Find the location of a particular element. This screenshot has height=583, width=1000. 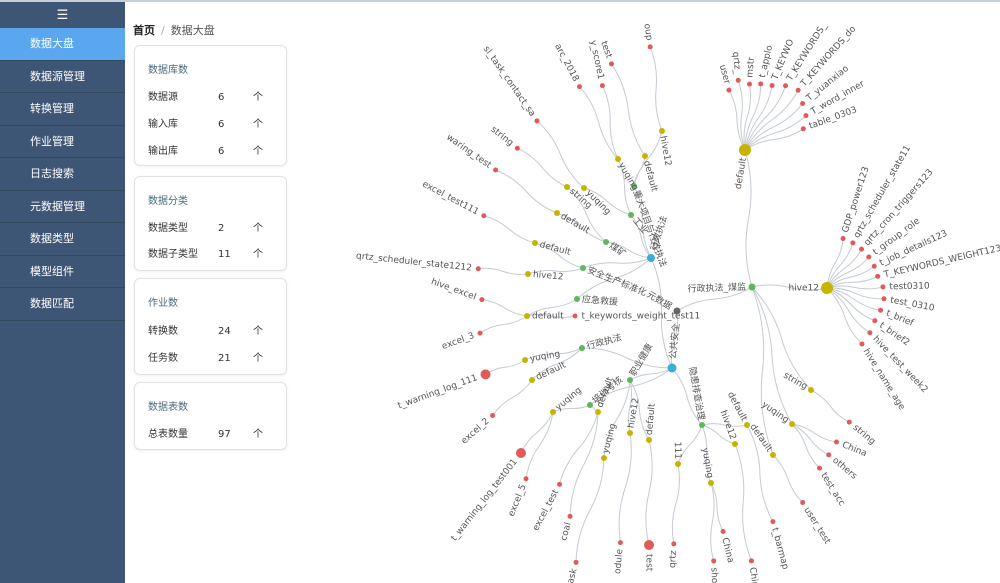

sidebar-item-datasource: 数据源管理 is located at coordinates (62, 77).